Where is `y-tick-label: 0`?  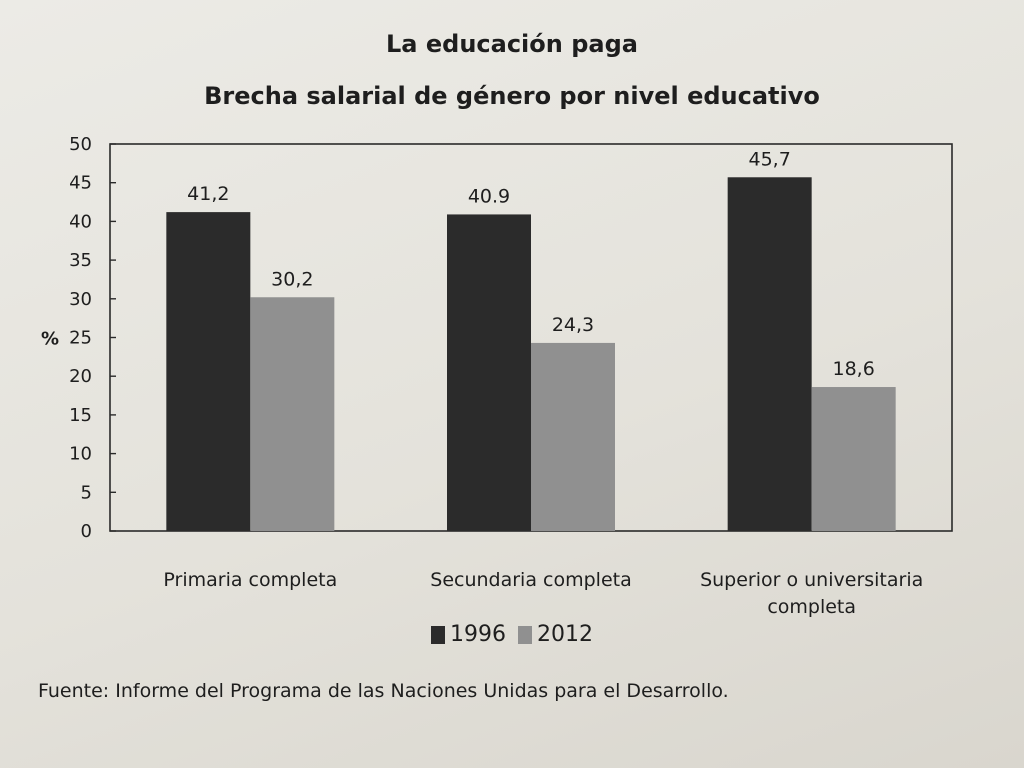 y-tick-label: 0 is located at coordinates (86, 531).